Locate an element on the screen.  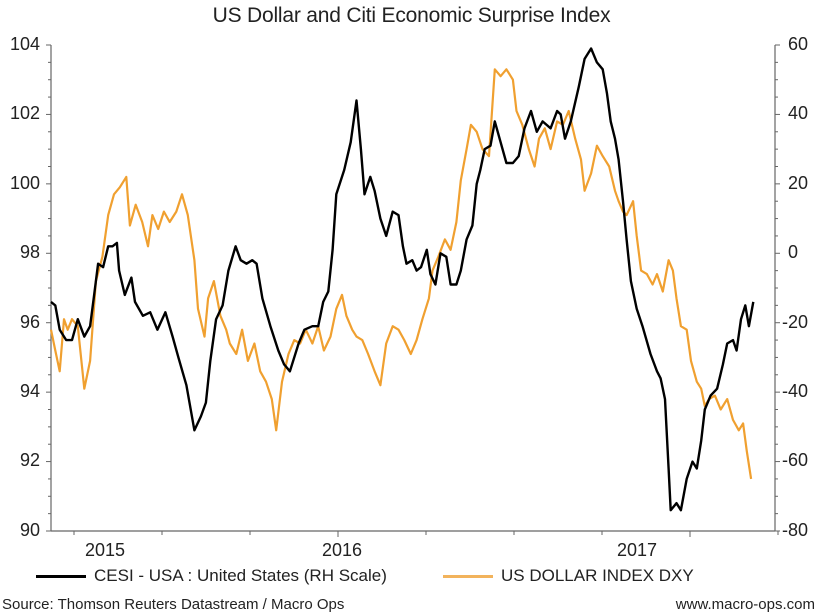
y-right-tick-20: 20 is located at coordinates (798, 183).